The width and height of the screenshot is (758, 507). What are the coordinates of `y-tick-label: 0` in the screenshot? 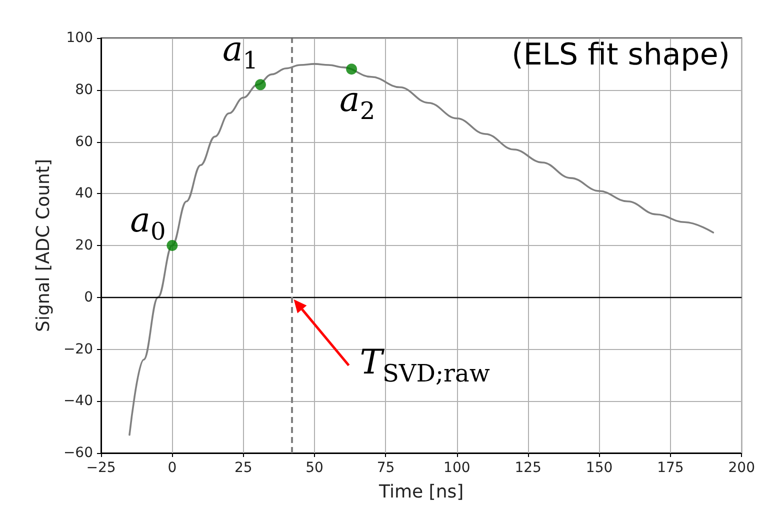 It's located at (88, 297).